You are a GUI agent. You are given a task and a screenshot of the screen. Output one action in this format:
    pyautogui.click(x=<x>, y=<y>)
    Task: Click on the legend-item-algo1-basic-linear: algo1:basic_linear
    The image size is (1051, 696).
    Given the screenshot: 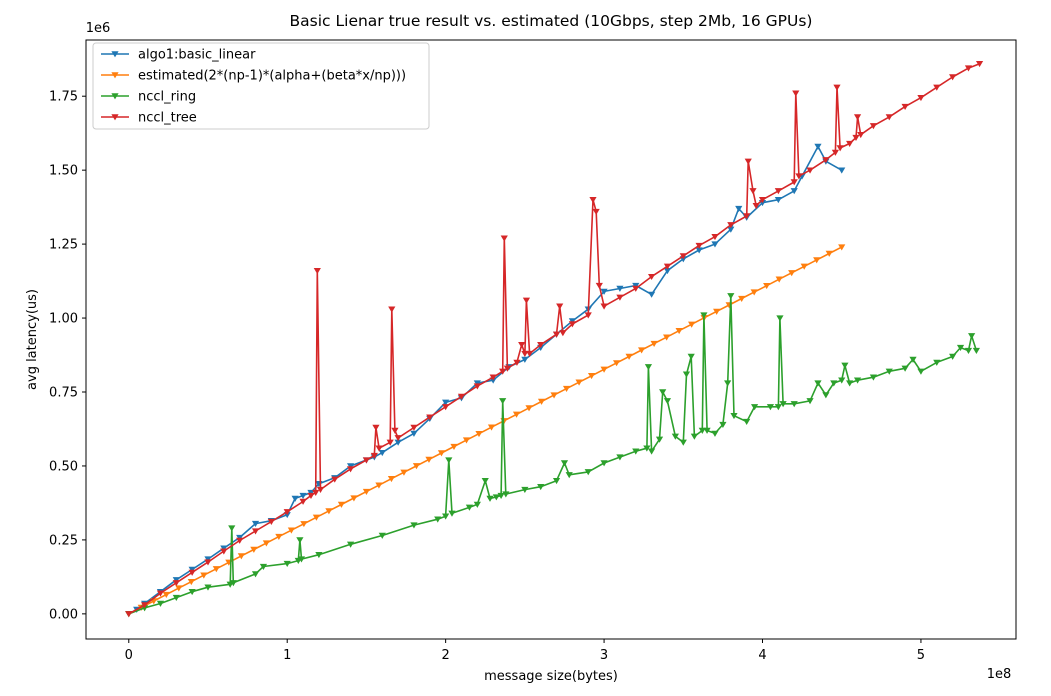 What is the action you would take?
    pyautogui.click(x=178, y=55)
    